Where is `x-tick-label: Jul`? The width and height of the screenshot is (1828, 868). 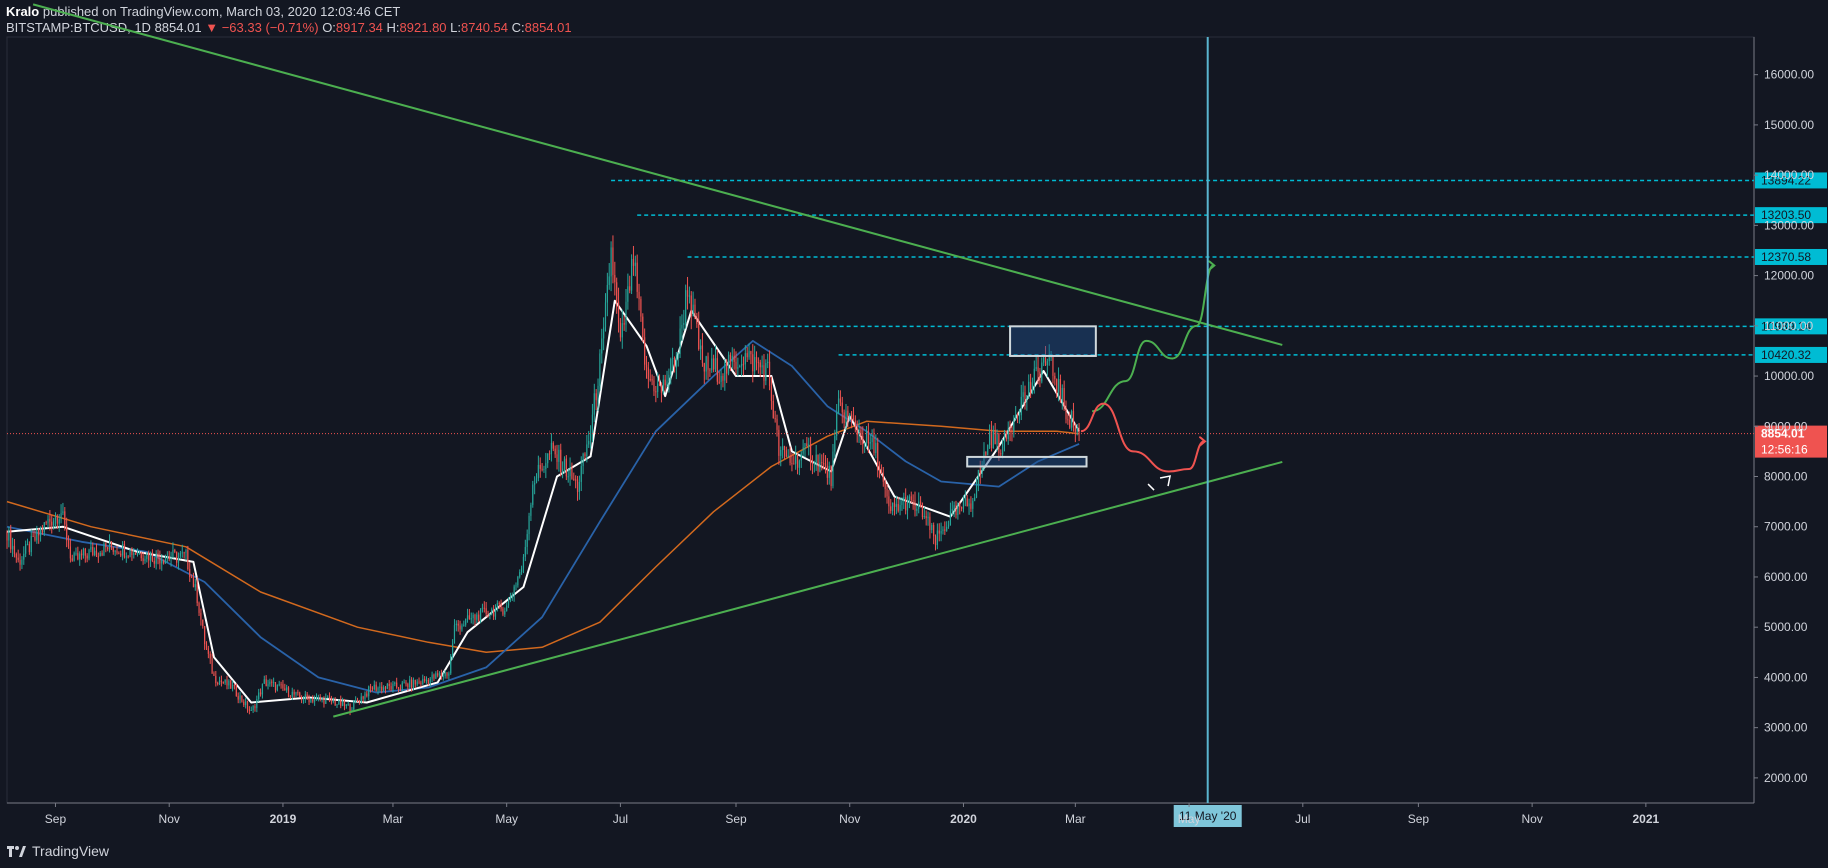
x-tick-label: Jul is located at coordinates (1302, 819).